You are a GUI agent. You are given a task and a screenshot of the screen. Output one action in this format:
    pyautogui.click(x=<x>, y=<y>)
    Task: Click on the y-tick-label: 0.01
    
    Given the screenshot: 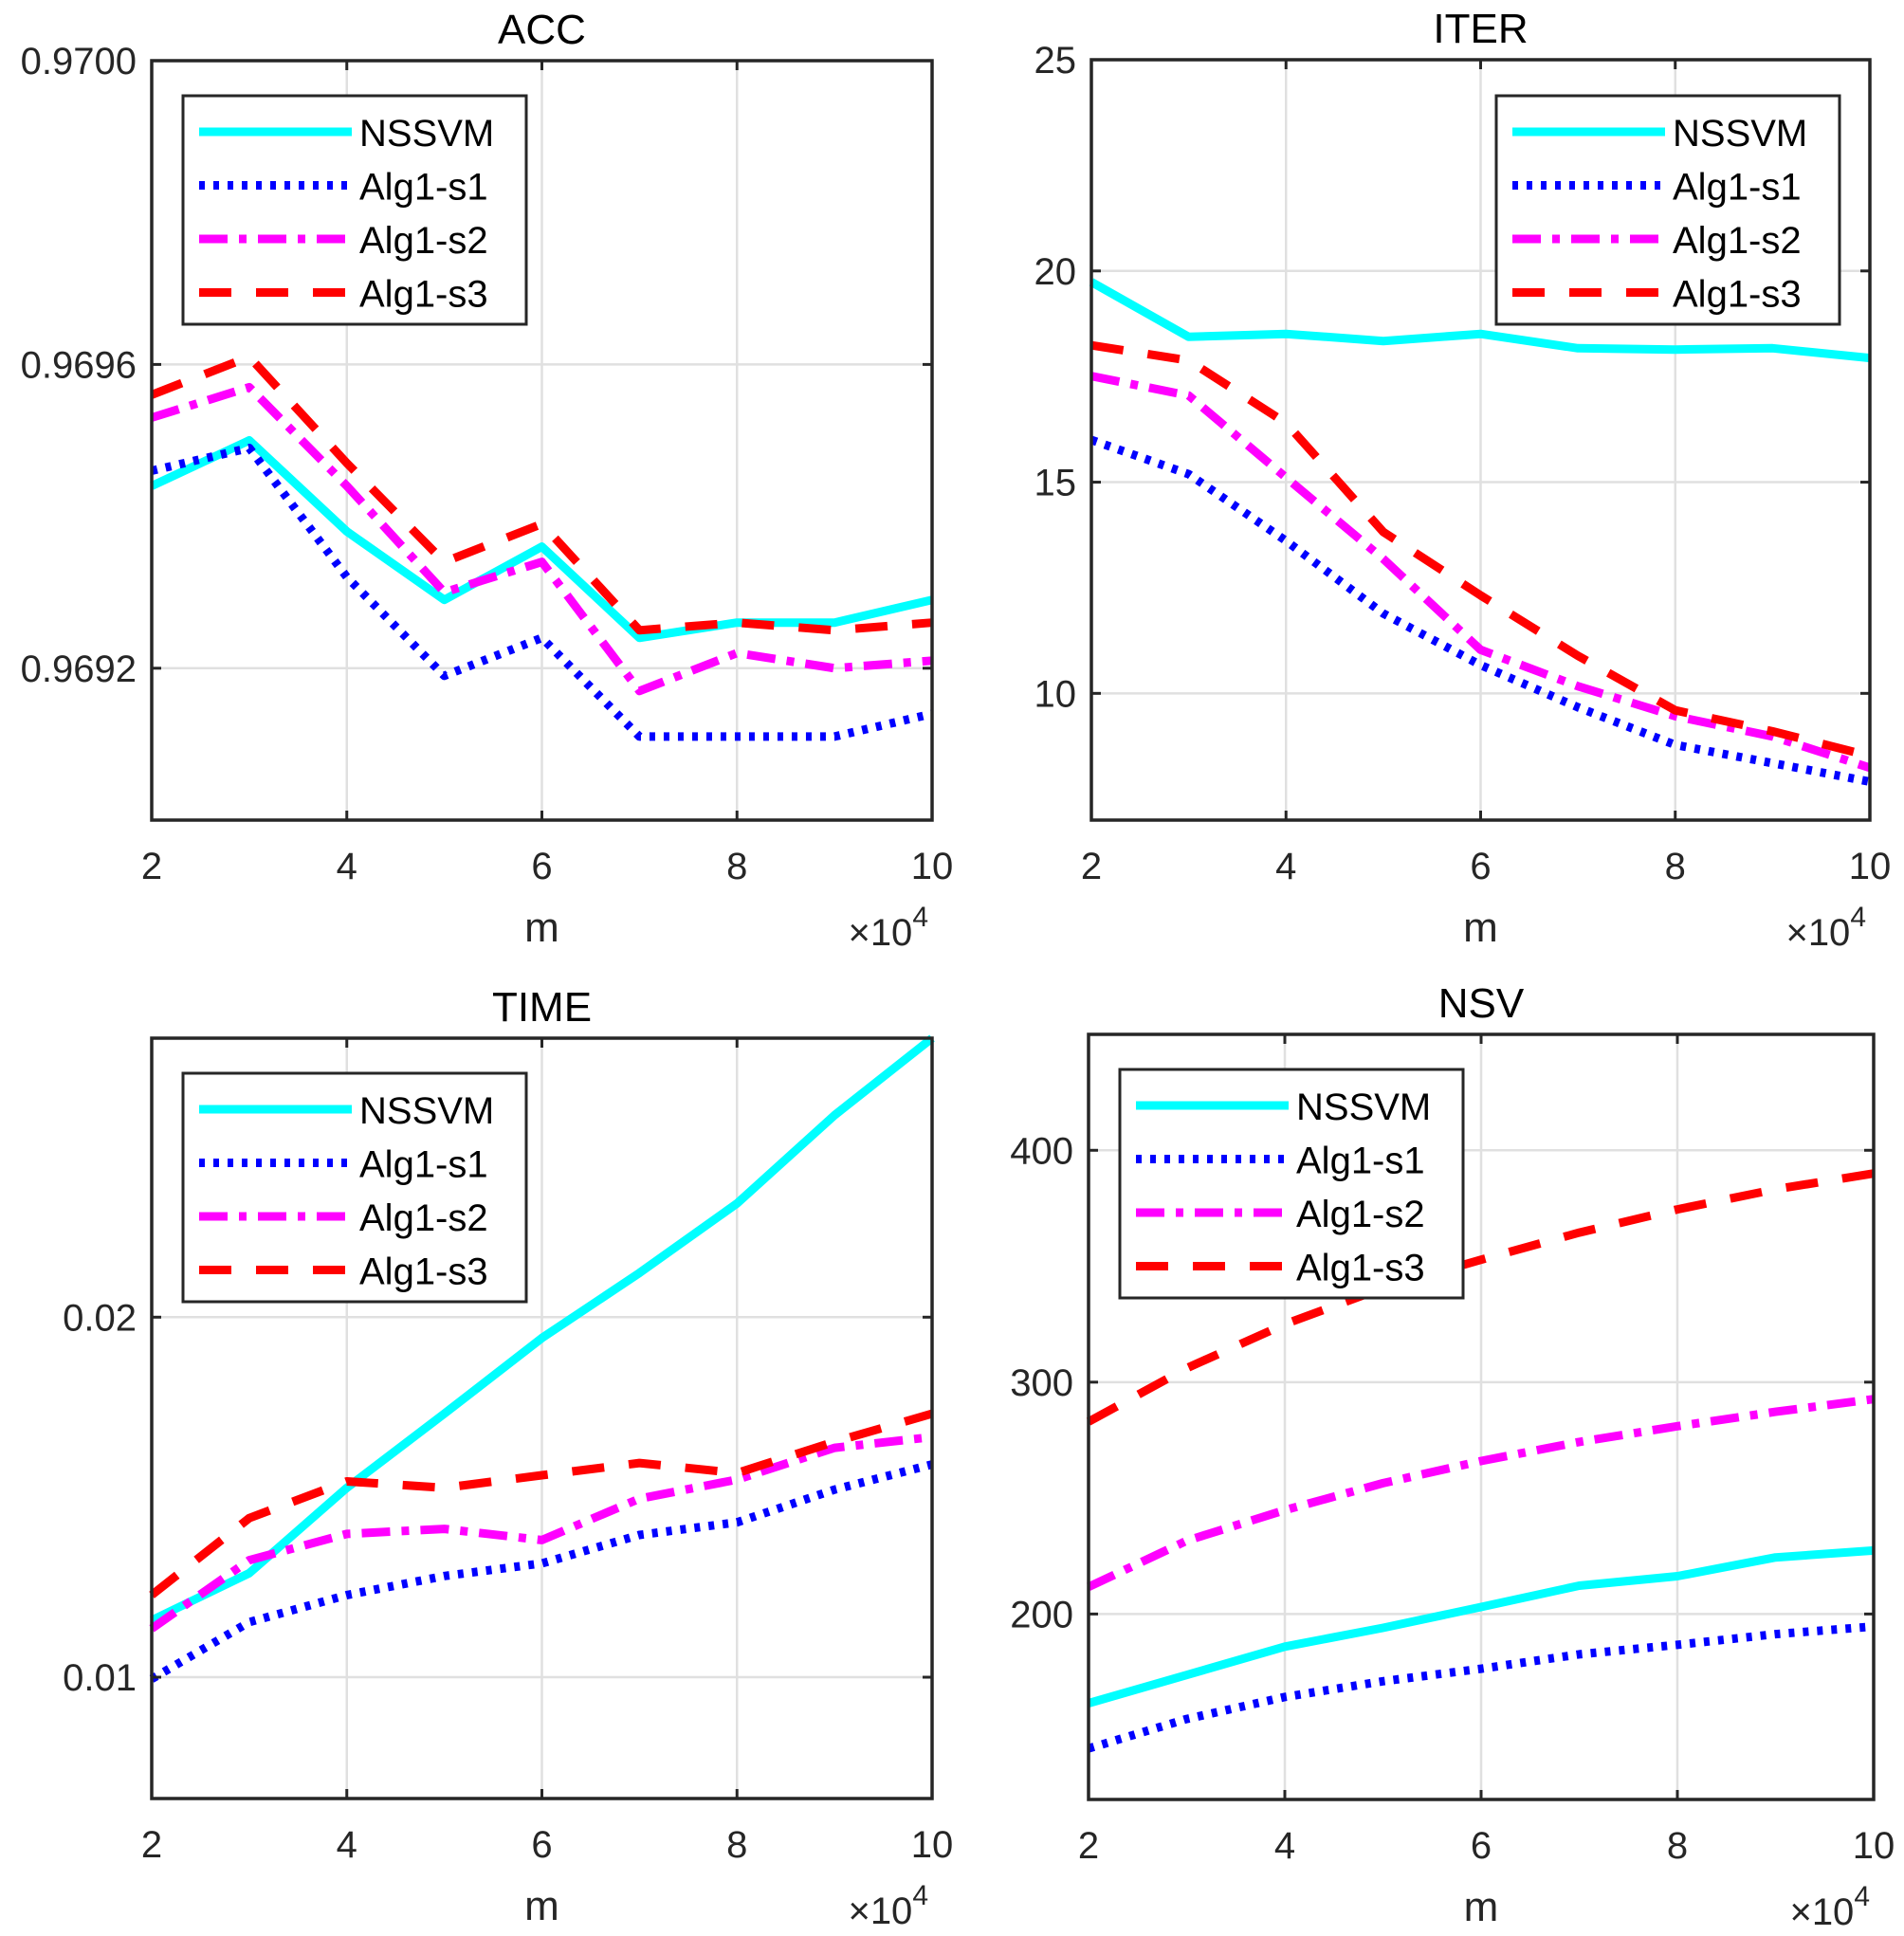 What is the action you would take?
    pyautogui.click(x=100, y=1678)
    